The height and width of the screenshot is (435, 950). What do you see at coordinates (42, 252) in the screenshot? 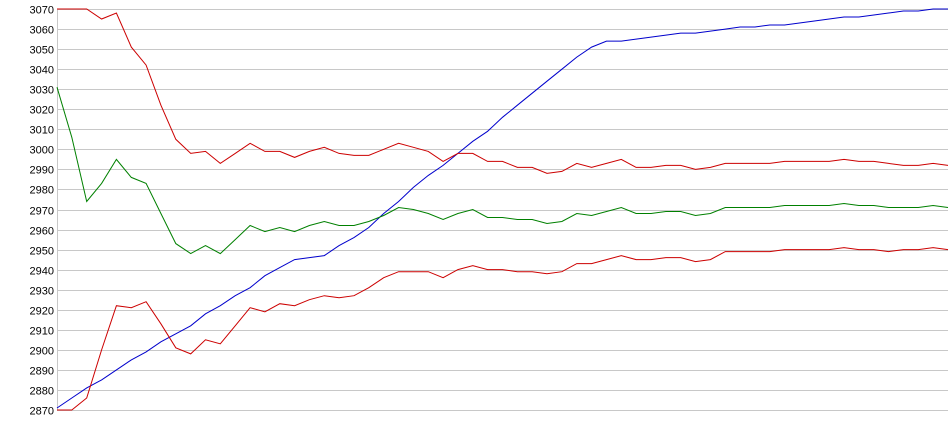
I see `y-tick-label: 2950` at bounding box center [42, 252].